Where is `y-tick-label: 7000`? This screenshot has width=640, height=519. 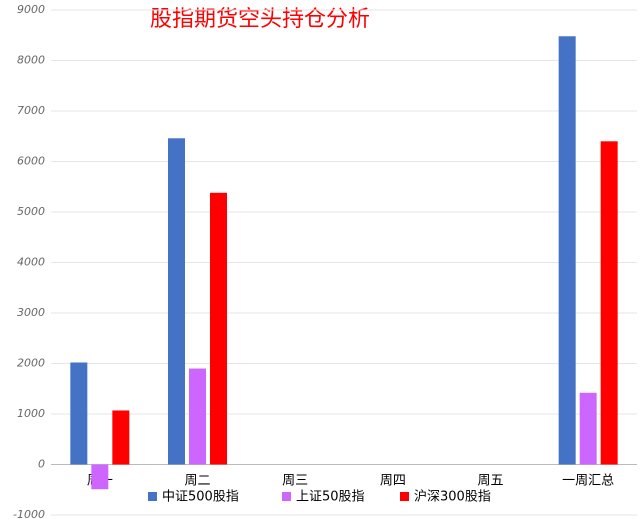 y-tick-label: 7000 is located at coordinates (31, 110).